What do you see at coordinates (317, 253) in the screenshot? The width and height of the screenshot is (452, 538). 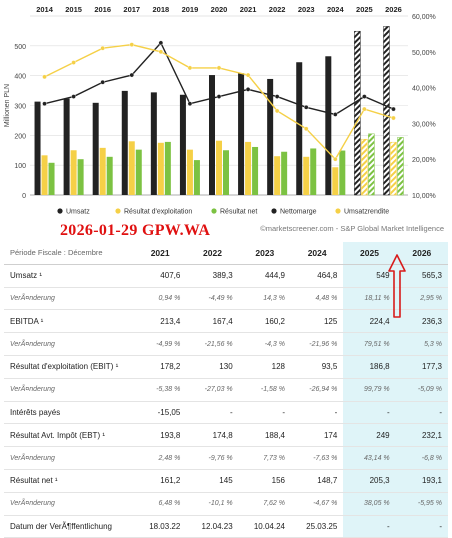 I see `col-header: 2024` at bounding box center [317, 253].